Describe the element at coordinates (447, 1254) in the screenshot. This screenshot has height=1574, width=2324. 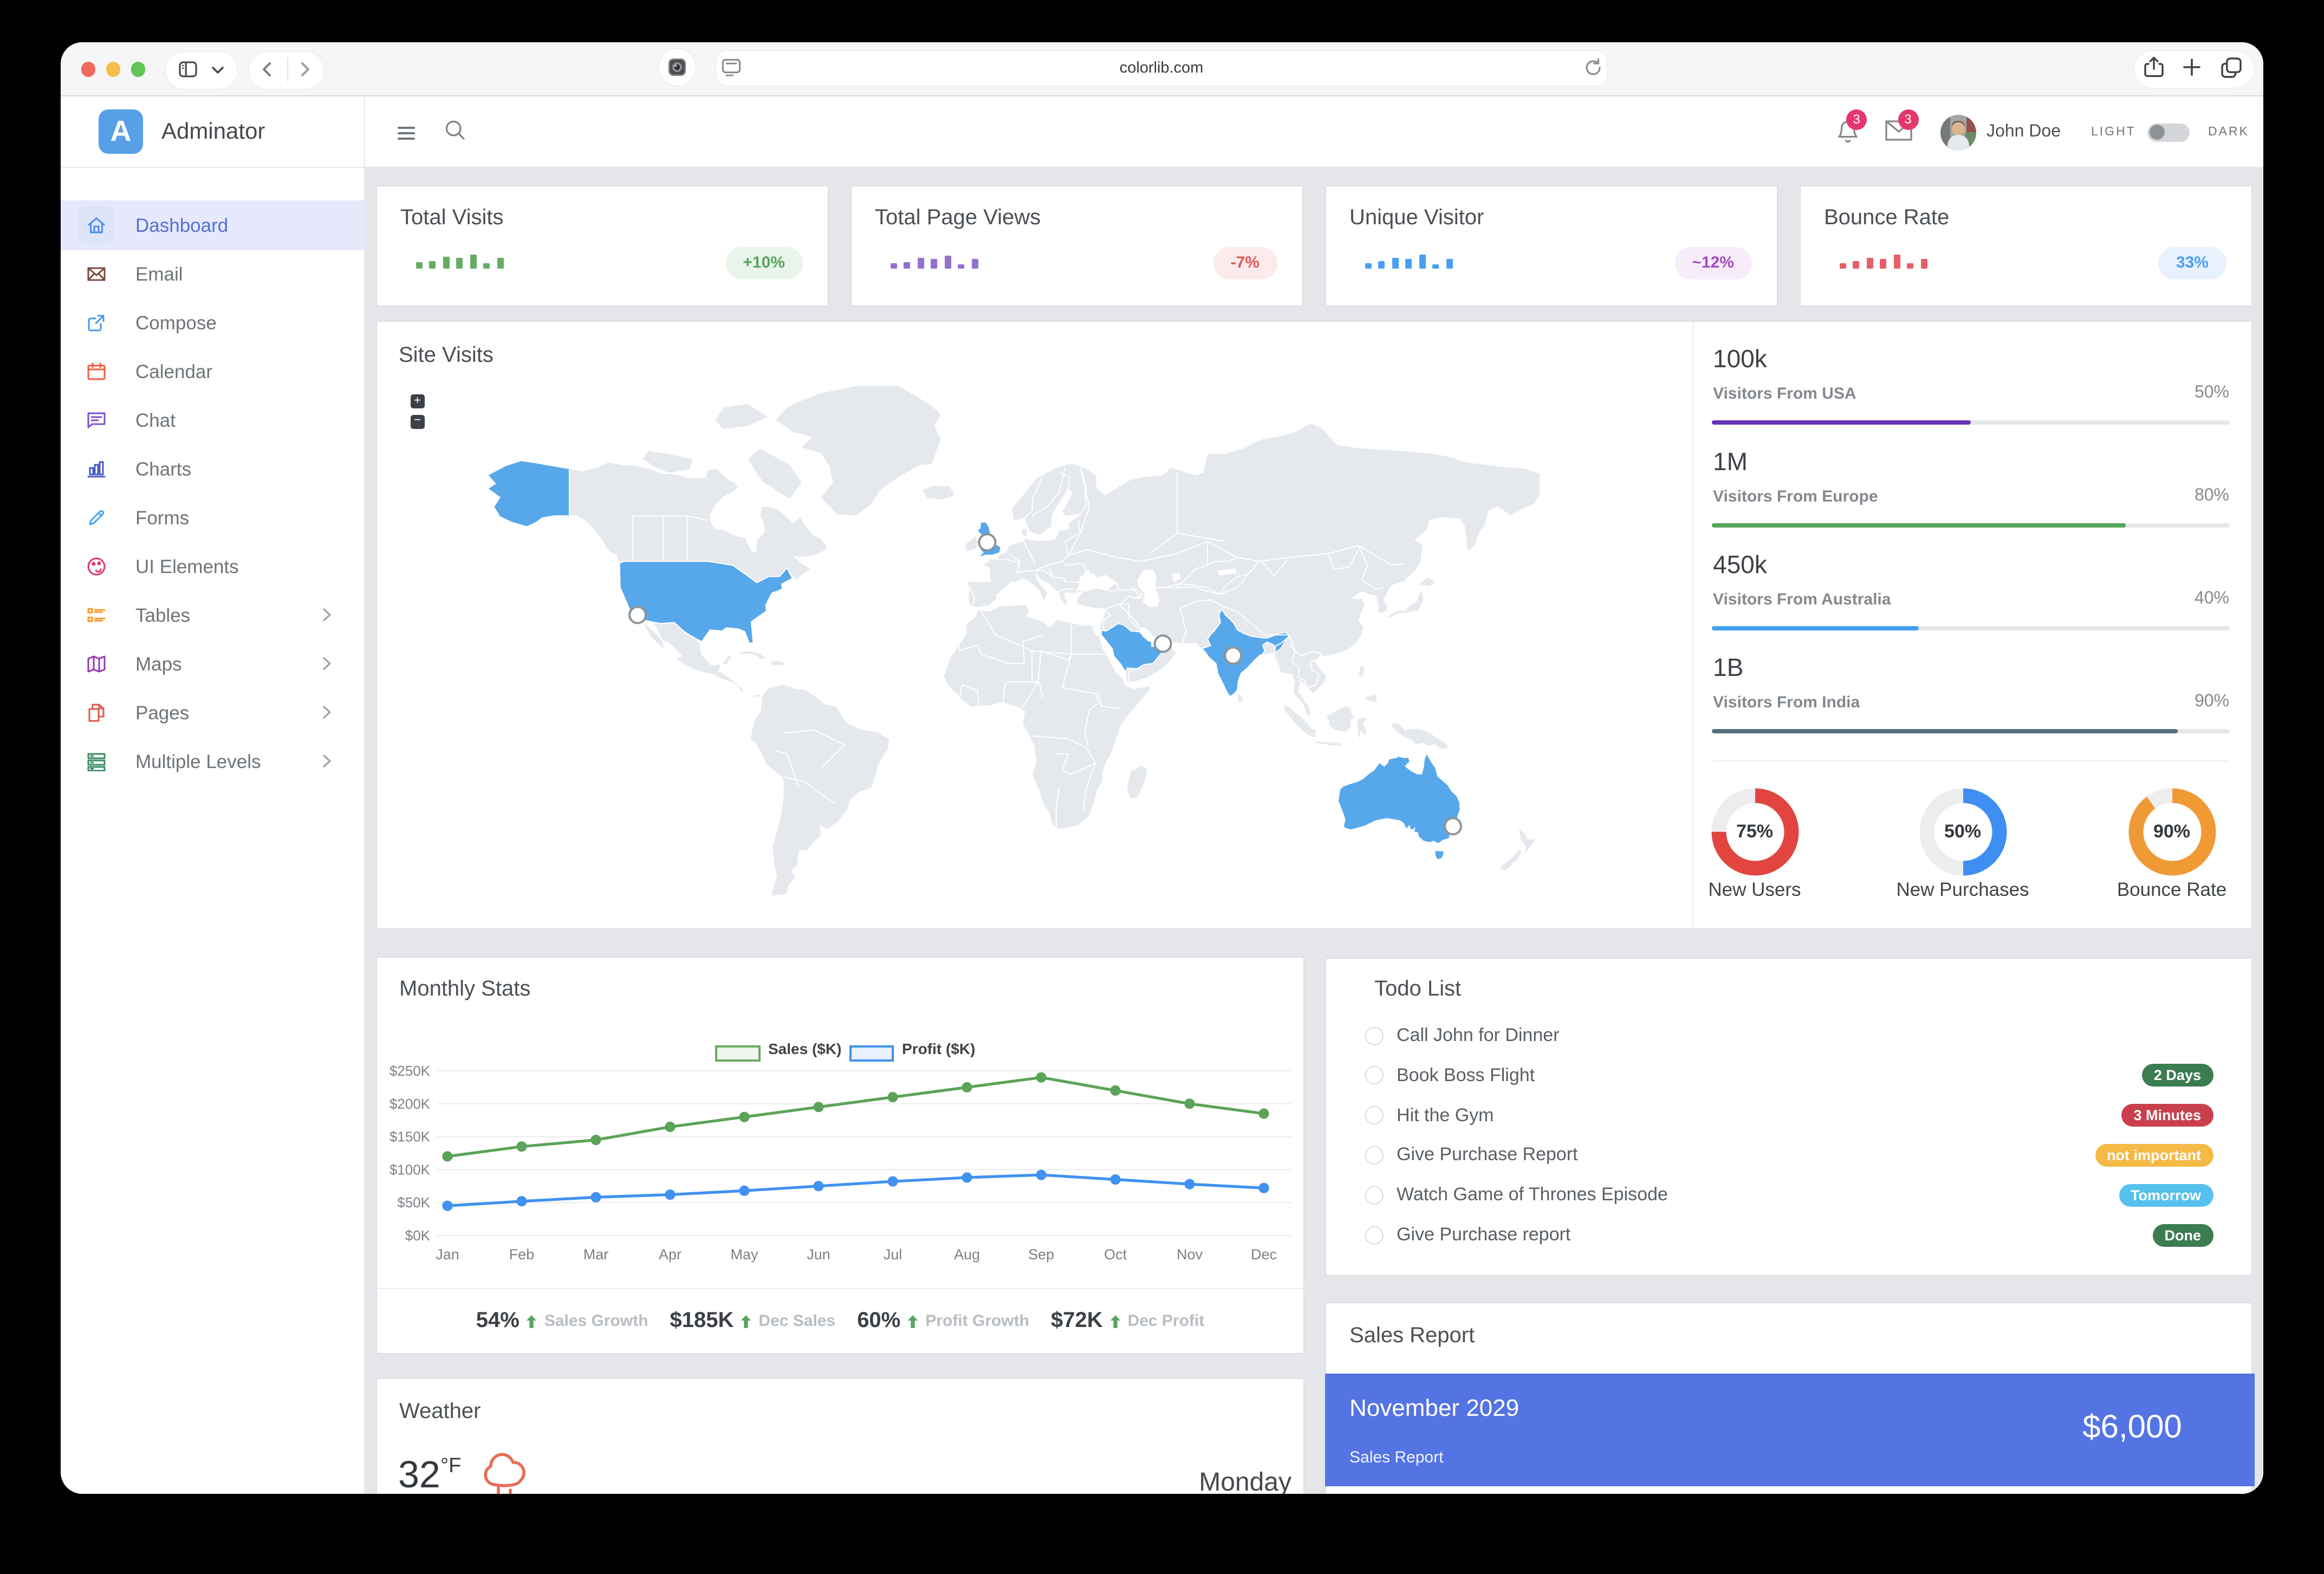
I see `svg-text: Jan` at that location.